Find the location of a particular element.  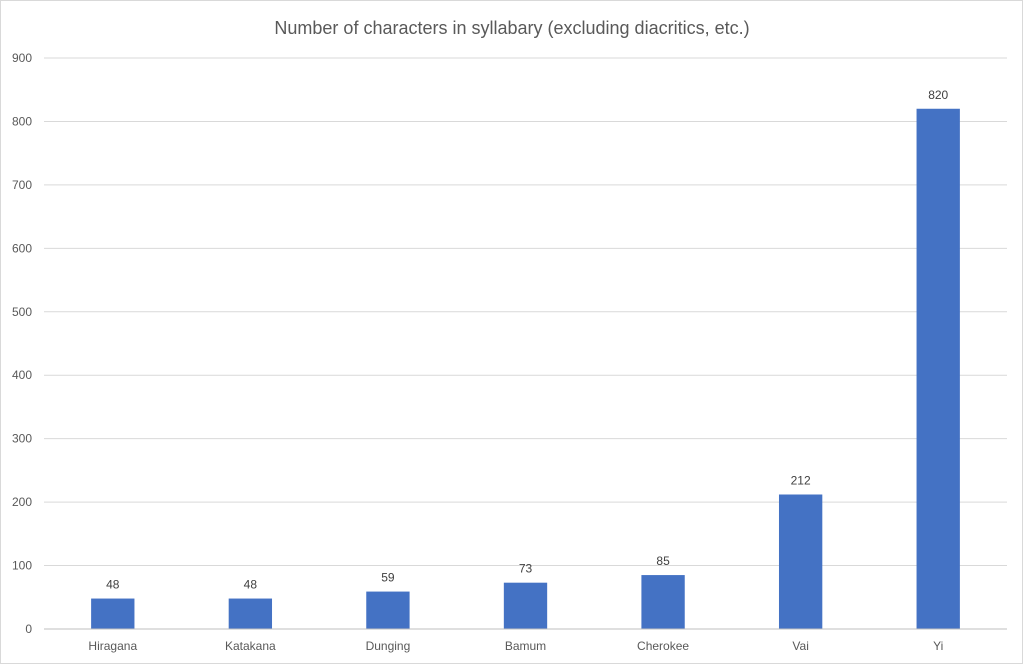

y-tick-label: 700 is located at coordinates (22, 185).